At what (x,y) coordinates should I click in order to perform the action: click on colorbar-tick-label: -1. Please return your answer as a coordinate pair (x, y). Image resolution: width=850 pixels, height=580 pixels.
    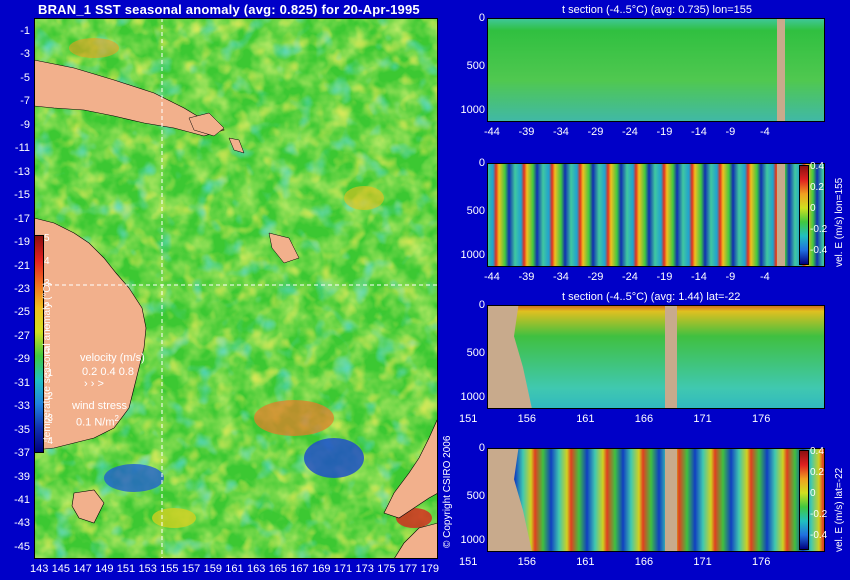
    Looking at the image, I should click on (48, 373).